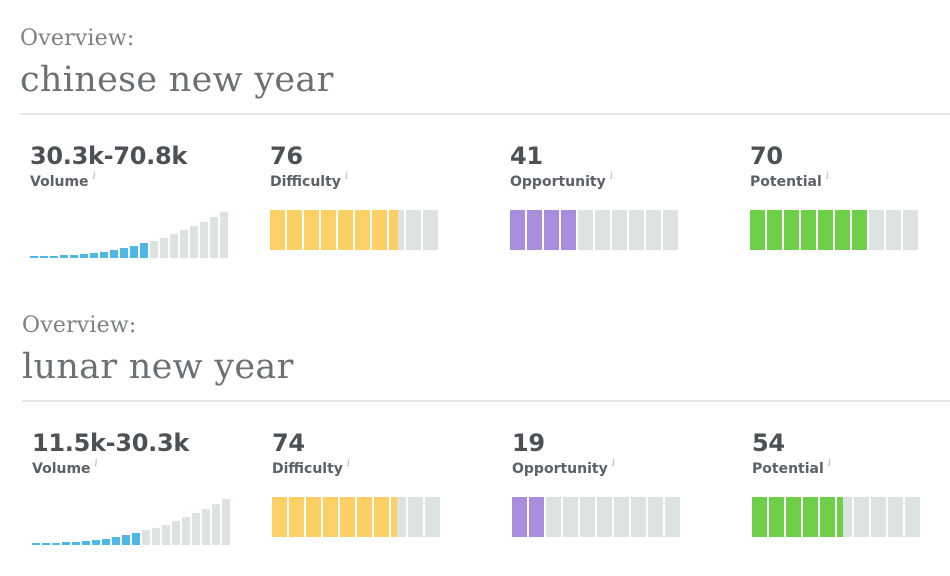 Image resolution: width=950 pixels, height=576 pixels. I want to click on difficulty-metric: 74 Difficulty i, so click(357, 483).